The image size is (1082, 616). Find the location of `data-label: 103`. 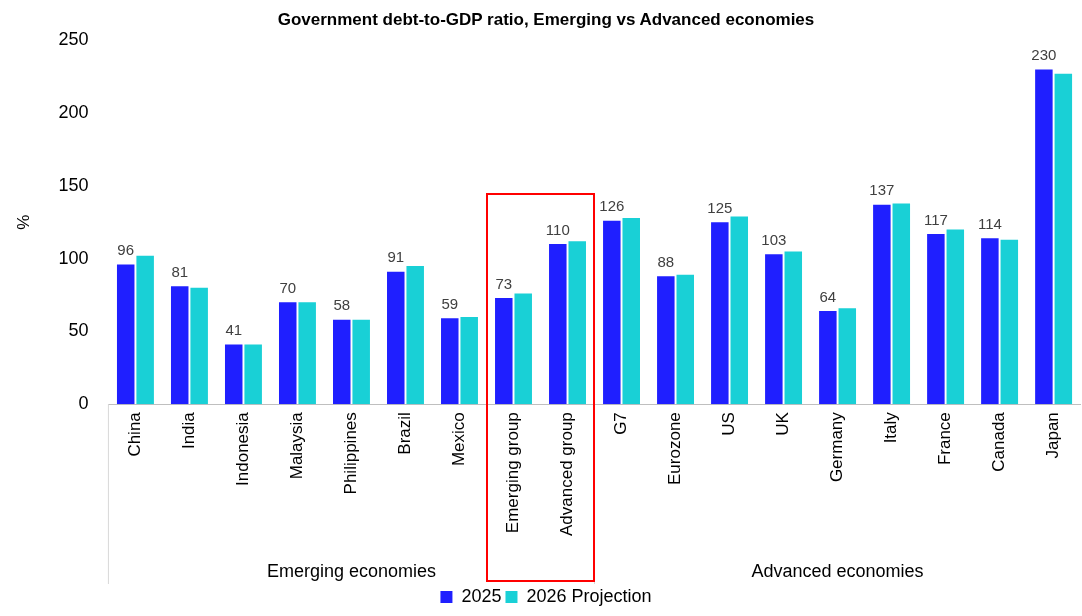

data-label: 103 is located at coordinates (774, 239).